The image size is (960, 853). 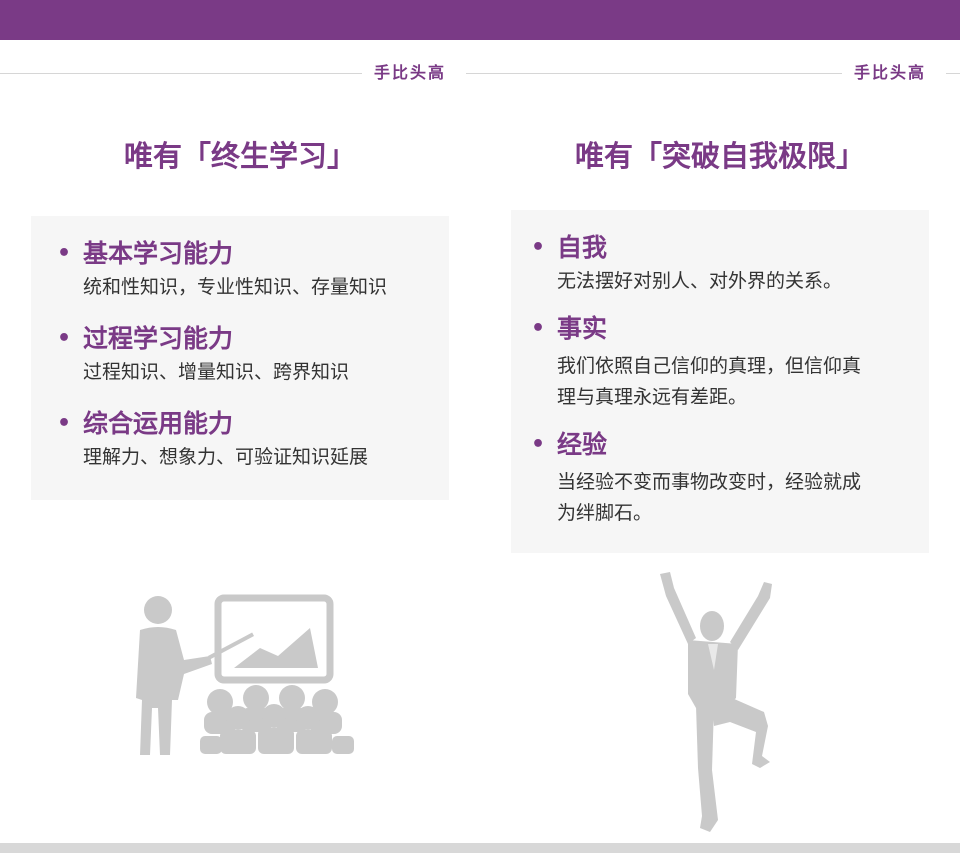 I want to click on item-heading: • 经验, so click(x=725, y=445).